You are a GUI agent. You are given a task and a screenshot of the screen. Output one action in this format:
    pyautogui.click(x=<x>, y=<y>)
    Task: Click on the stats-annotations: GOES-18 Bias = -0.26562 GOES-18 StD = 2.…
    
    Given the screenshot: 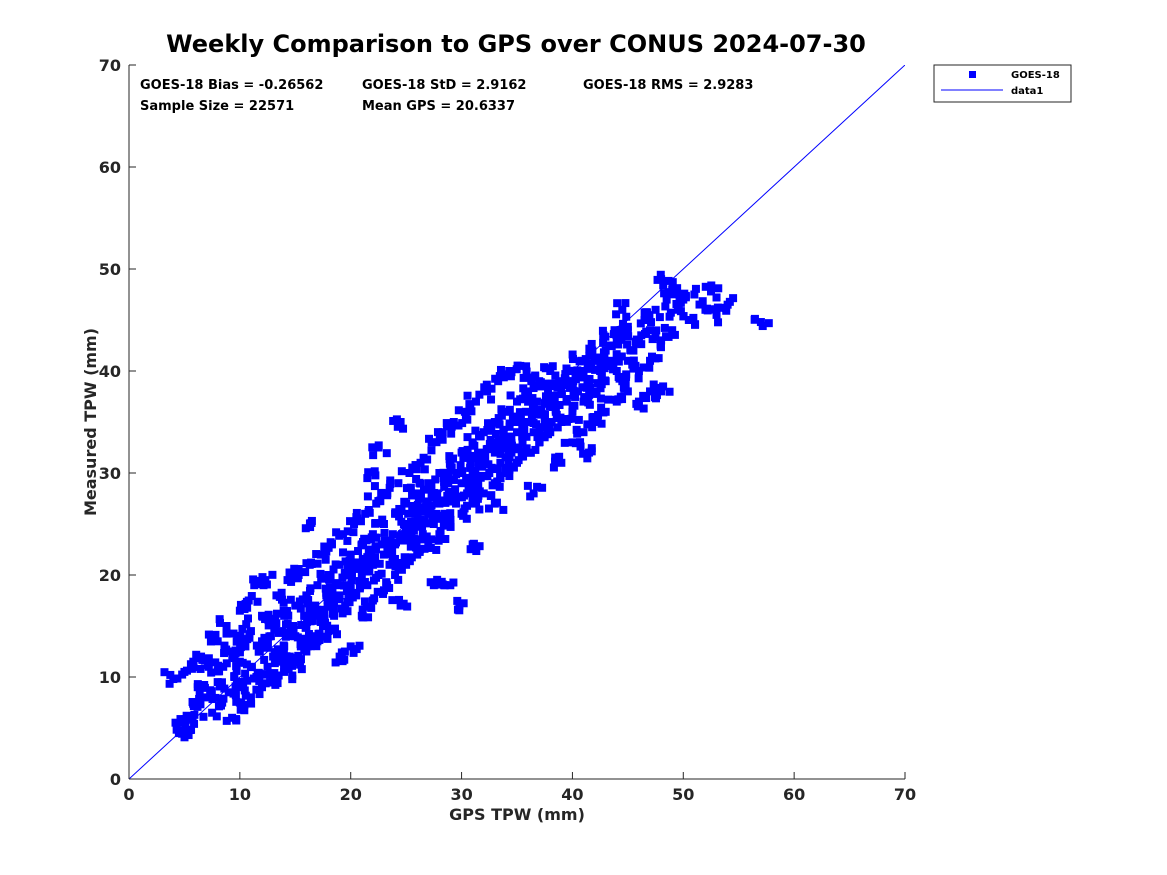 What is the action you would take?
    pyautogui.click(x=446, y=96)
    